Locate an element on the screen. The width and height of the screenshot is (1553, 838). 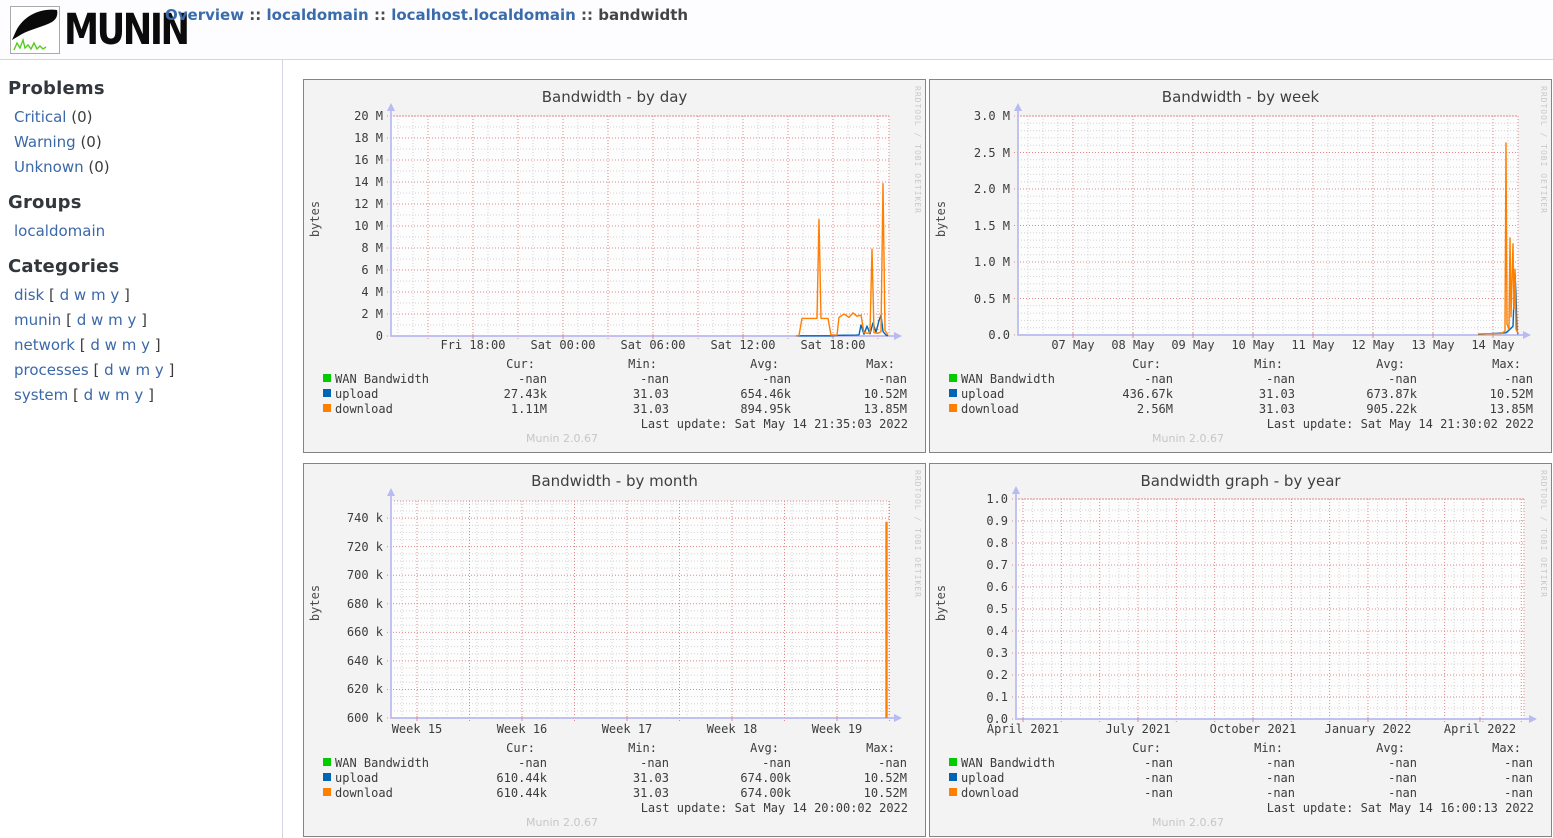
category-link-network: network is located at coordinates (44, 345).